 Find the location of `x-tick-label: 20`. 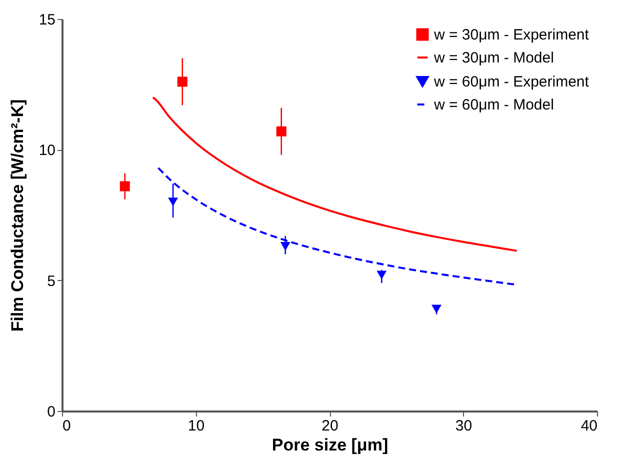

x-tick-label: 20 is located at coordinates (330, 426).